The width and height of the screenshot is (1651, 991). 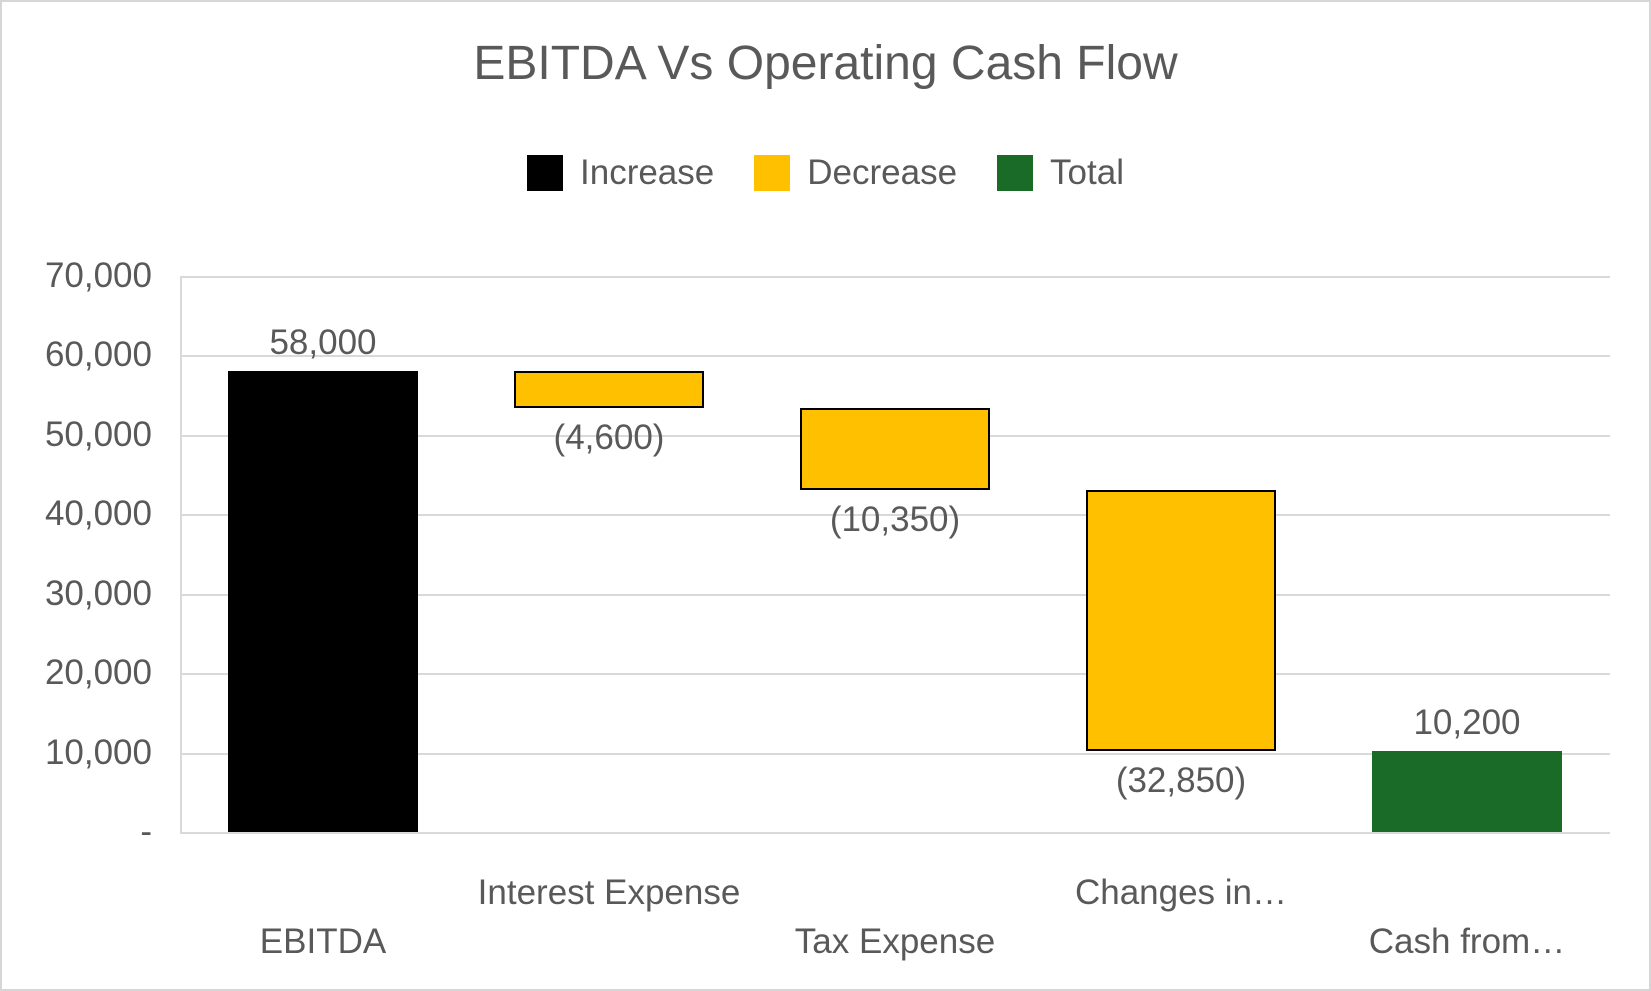 I want to click on y-tick-label: 60,000, so click(x=98, y=355).